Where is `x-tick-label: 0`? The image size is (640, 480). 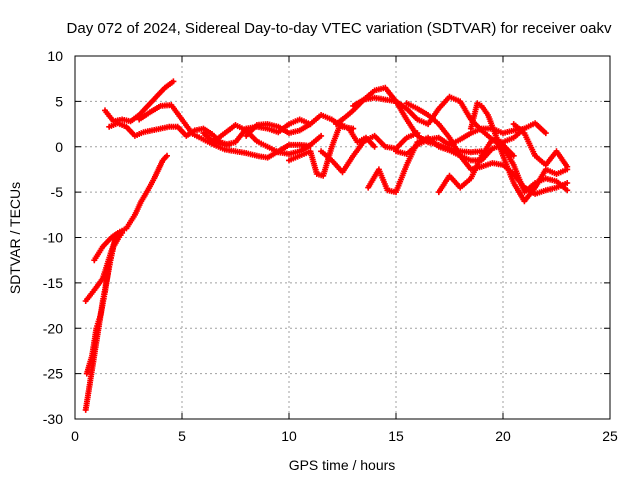
x-tick-label: 0 is located at coordinates (75, 436).